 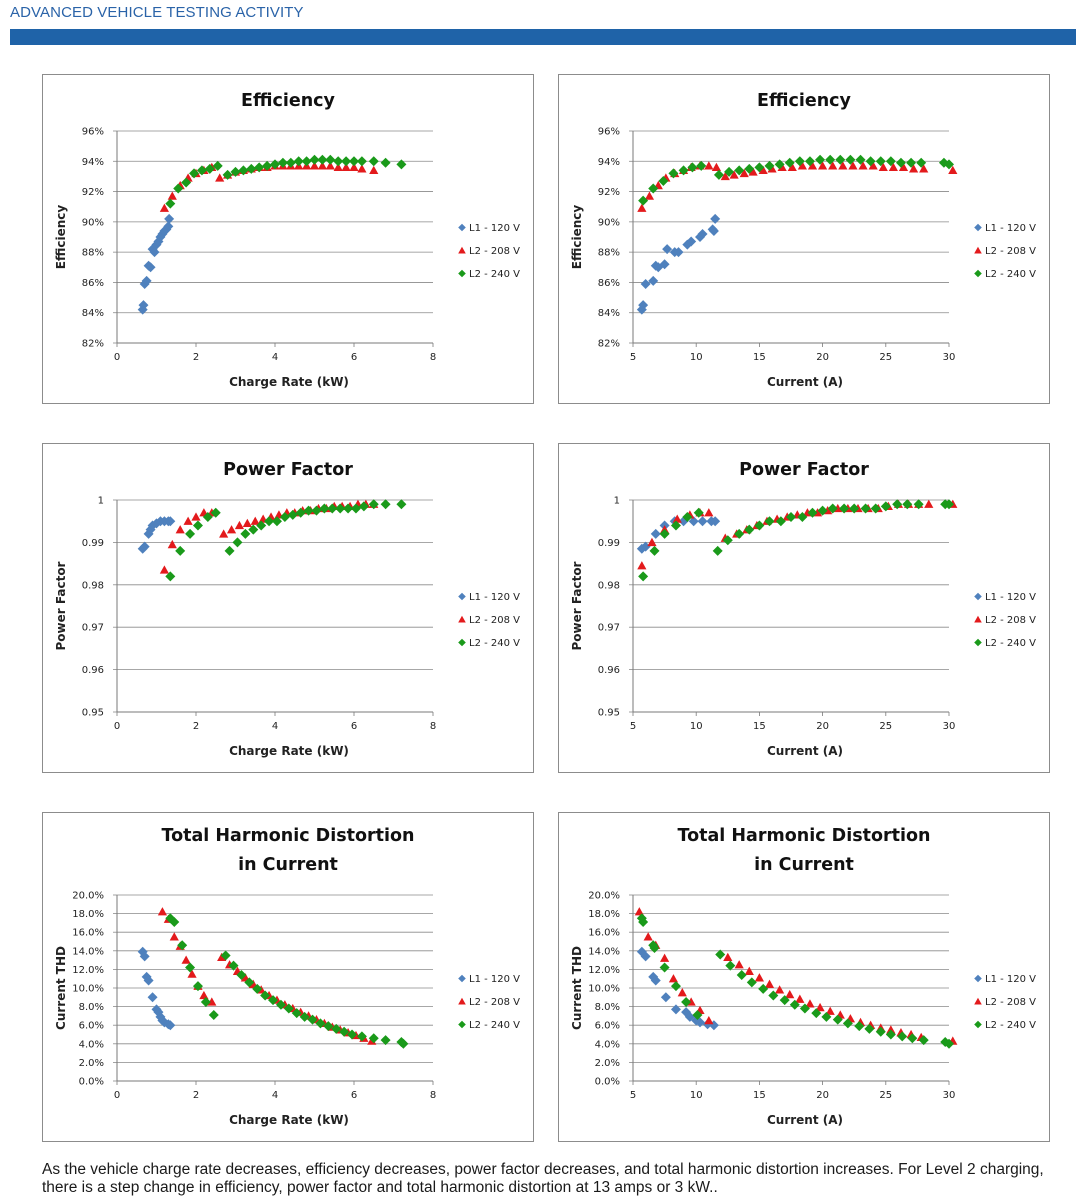 I want to click on x-tick-label: 30, so click(x=949, y=1095).